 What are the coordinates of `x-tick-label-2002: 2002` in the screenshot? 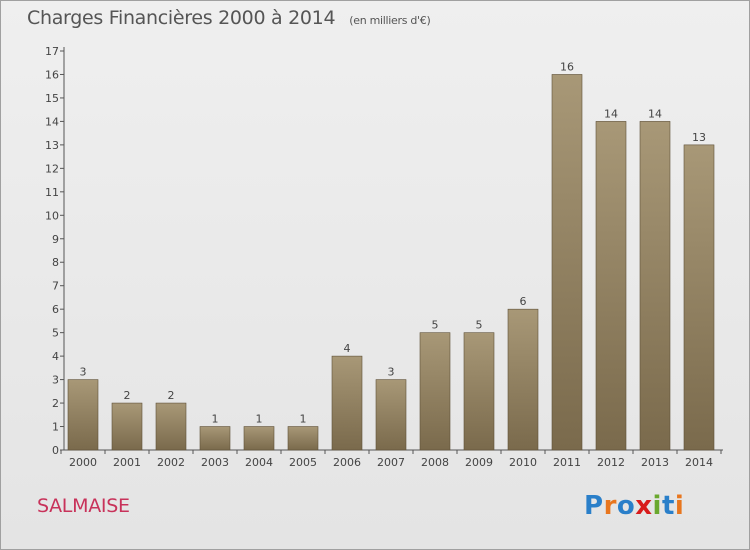 It's located at (171, 462).